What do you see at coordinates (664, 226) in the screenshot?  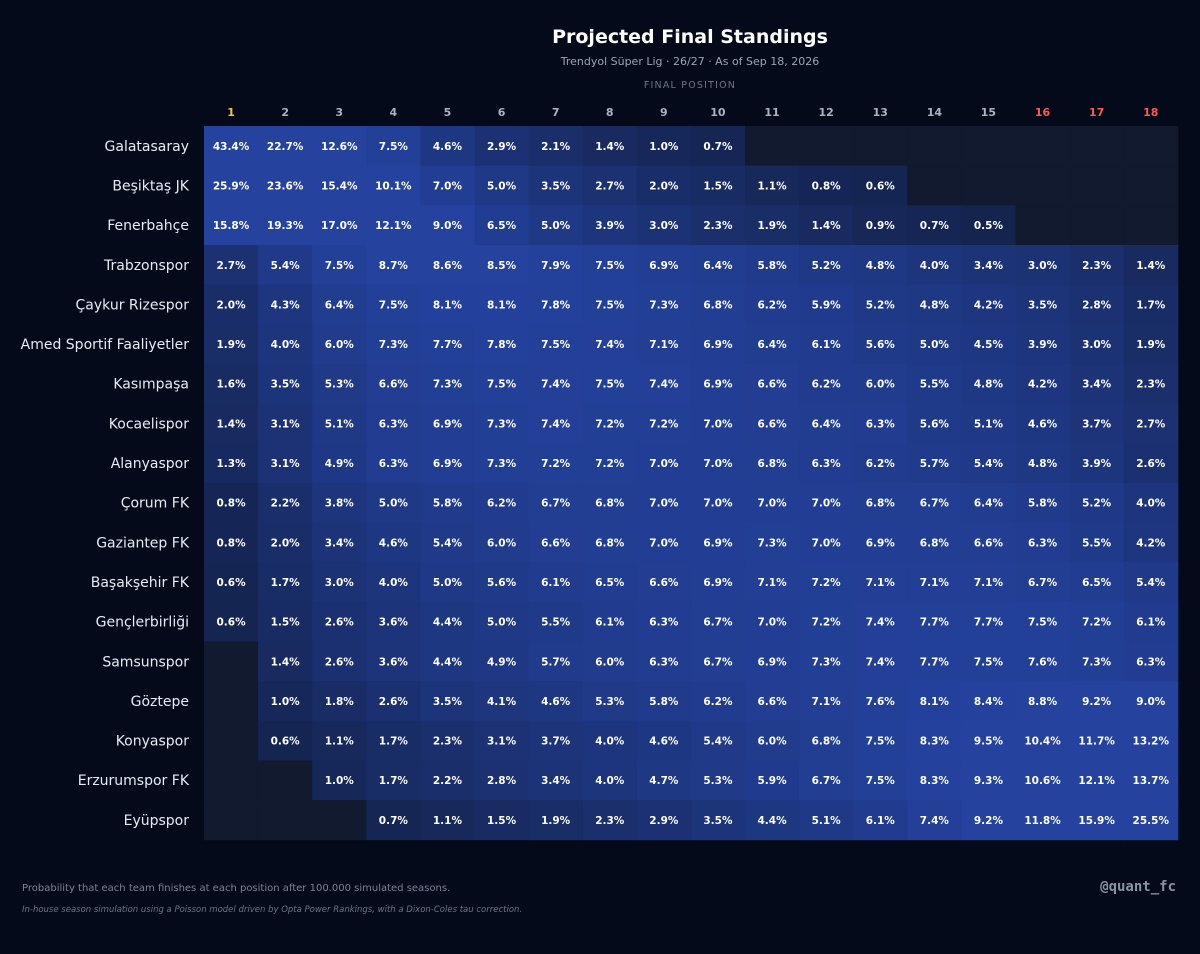 I see `cell-value: 3.0%` at bounding box center [664, 226].